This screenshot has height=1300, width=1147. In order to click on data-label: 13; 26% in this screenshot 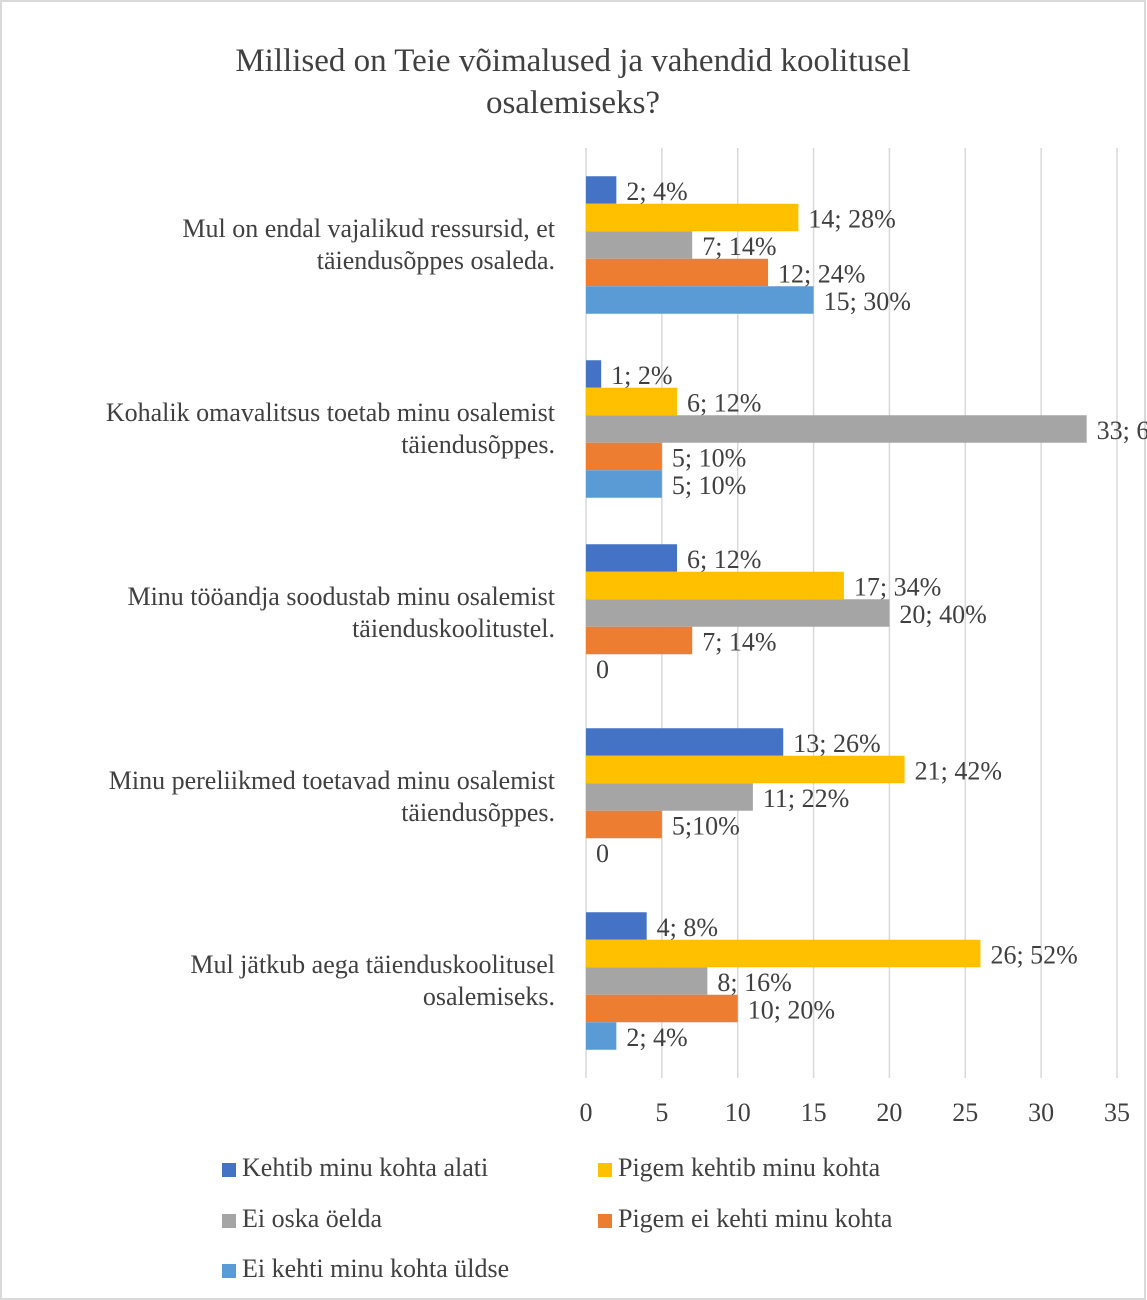, I will do `click(836, 743)`.